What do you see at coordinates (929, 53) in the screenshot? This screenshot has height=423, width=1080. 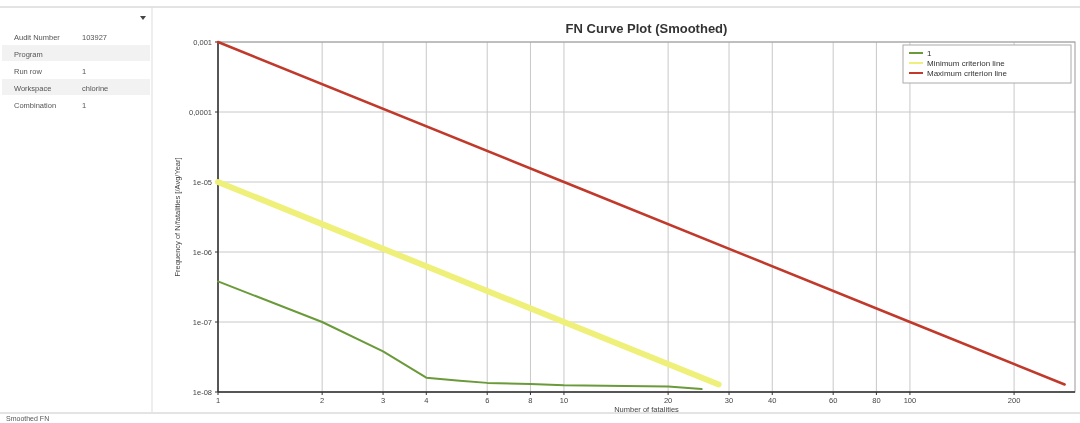 I see `legend-label: 1` at bounding box center [929, 53].